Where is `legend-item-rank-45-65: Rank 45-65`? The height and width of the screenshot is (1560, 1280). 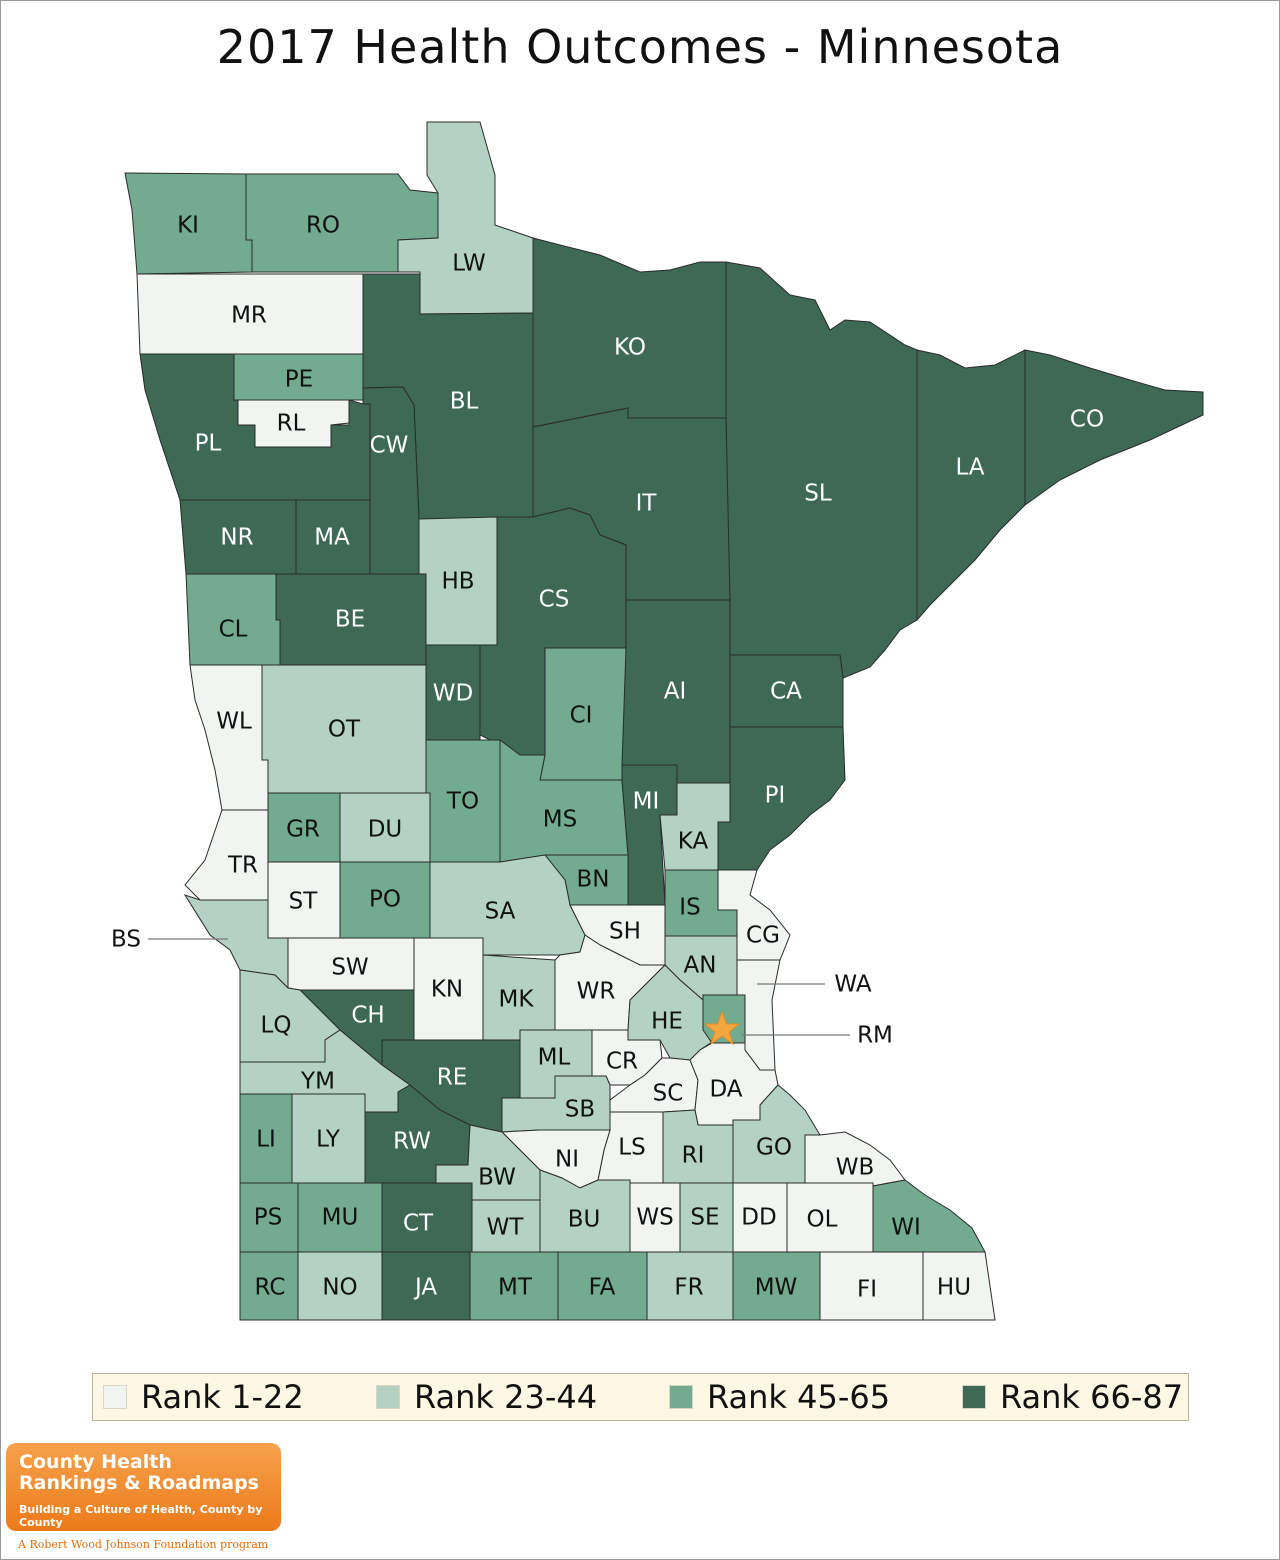
legend-item-rank-45-65: Rank 45-65 is located at coordinates (779, 1397).